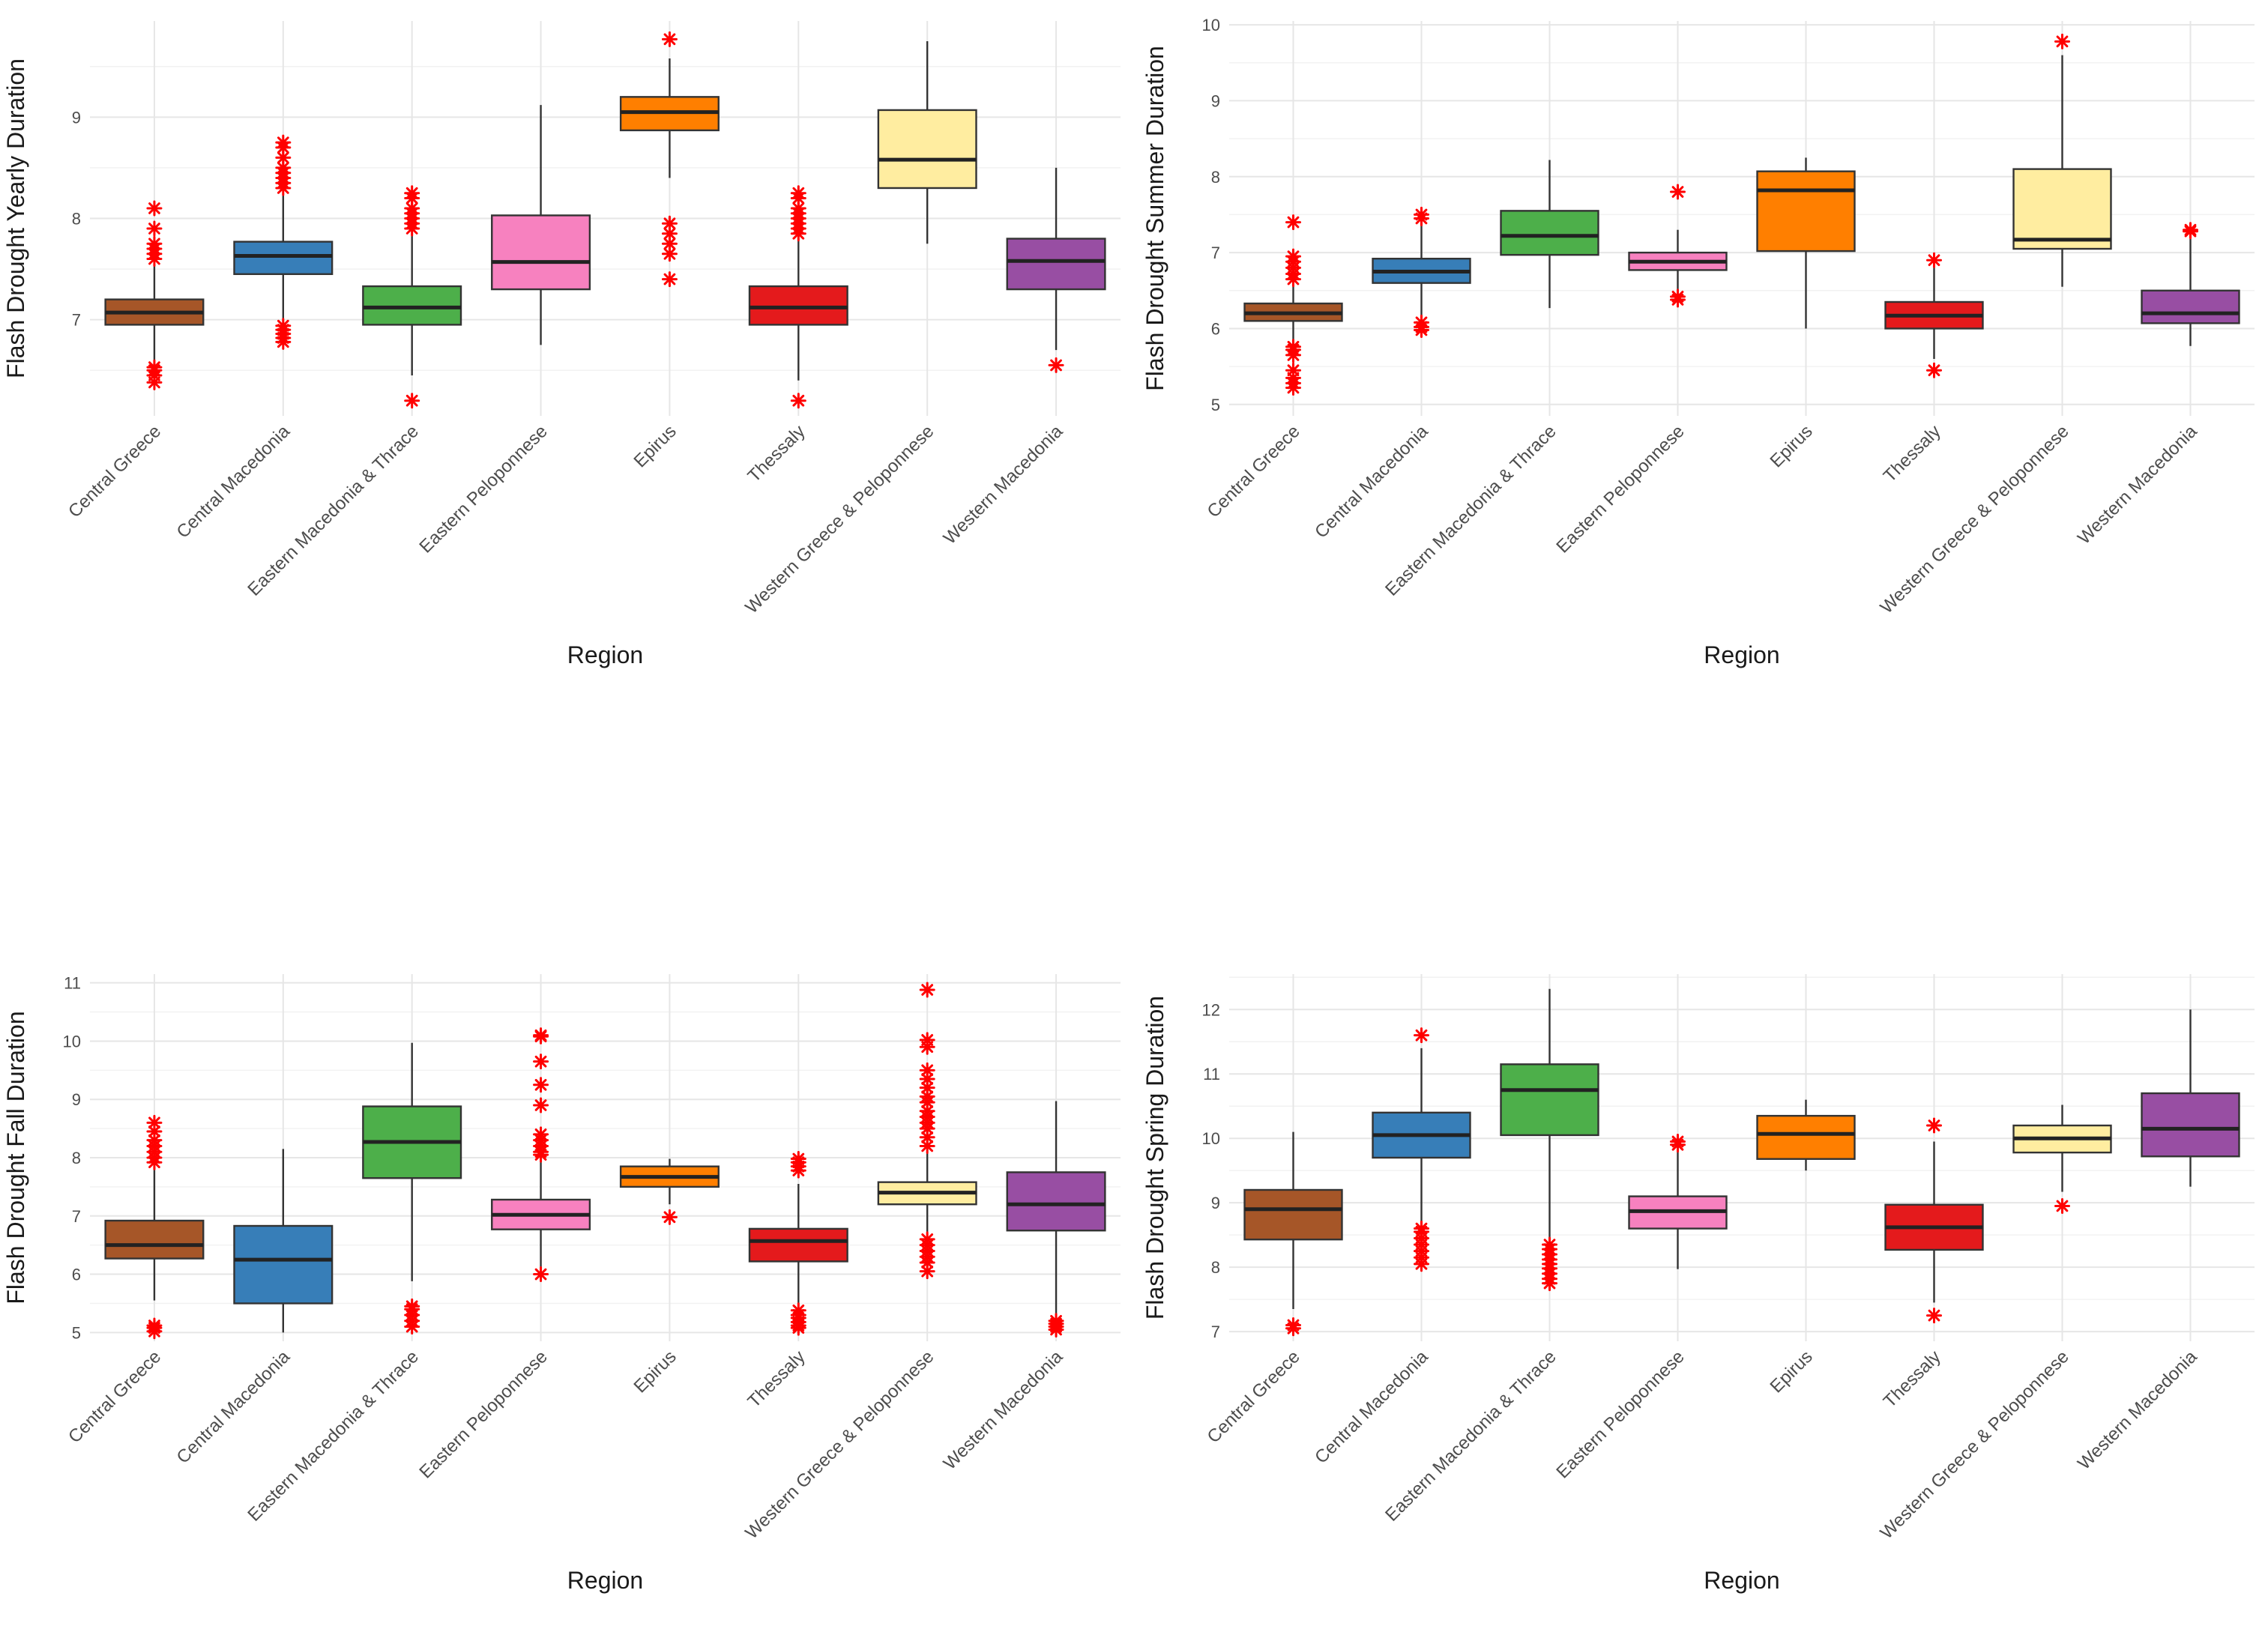  I want to click on x-axis-title: Region, so click(605, 654).